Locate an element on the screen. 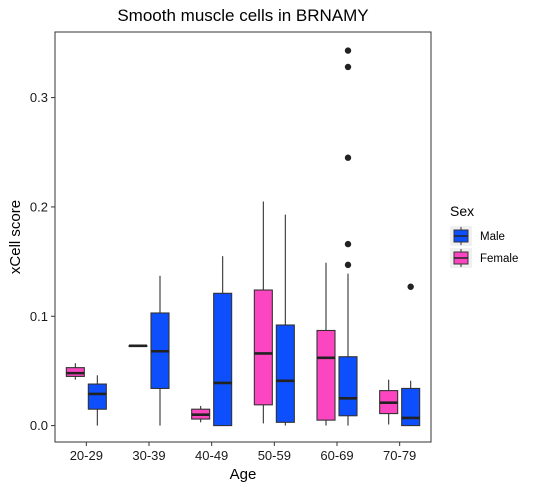 The height and width of the screenshot is (489, 536). y-axis-title: xCell score is located at coordinates (15, 237).